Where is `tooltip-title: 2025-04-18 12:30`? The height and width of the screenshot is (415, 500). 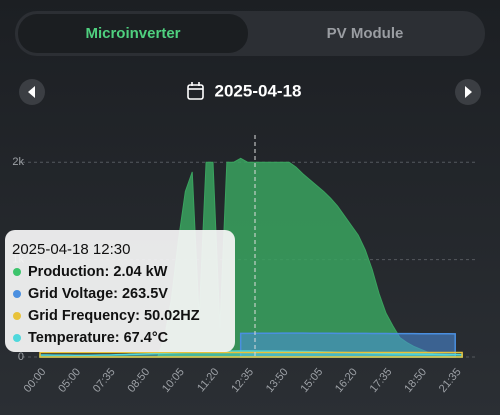 tooltip-title: 2025-04-18 12:30 is located at coordinates (71, 249).